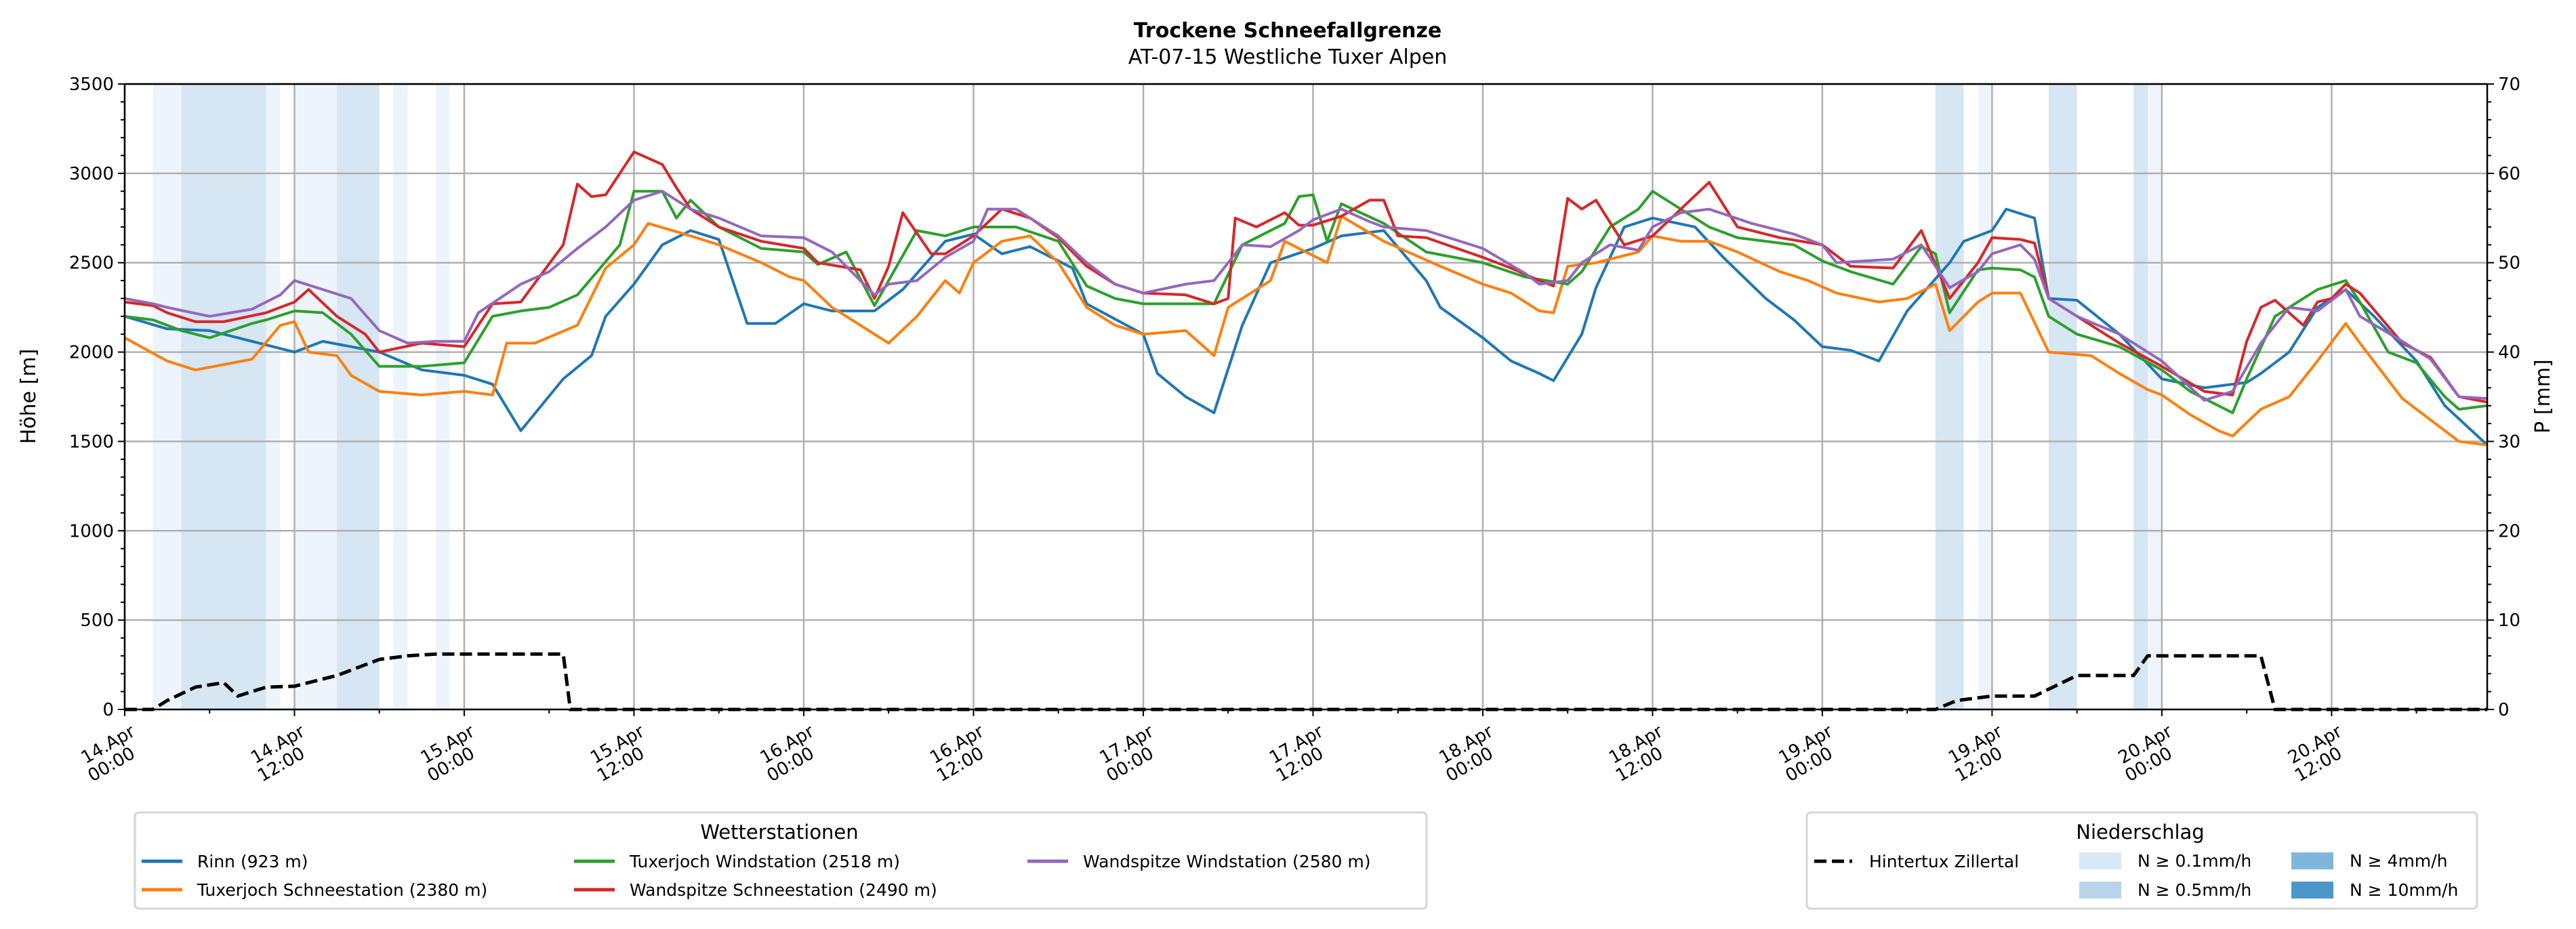 The width and height of the screenshot is (2576, 929). Describe the element at coordinates (91, 85) in the screenshot. I see `y-tick-label: 3500` at that location.